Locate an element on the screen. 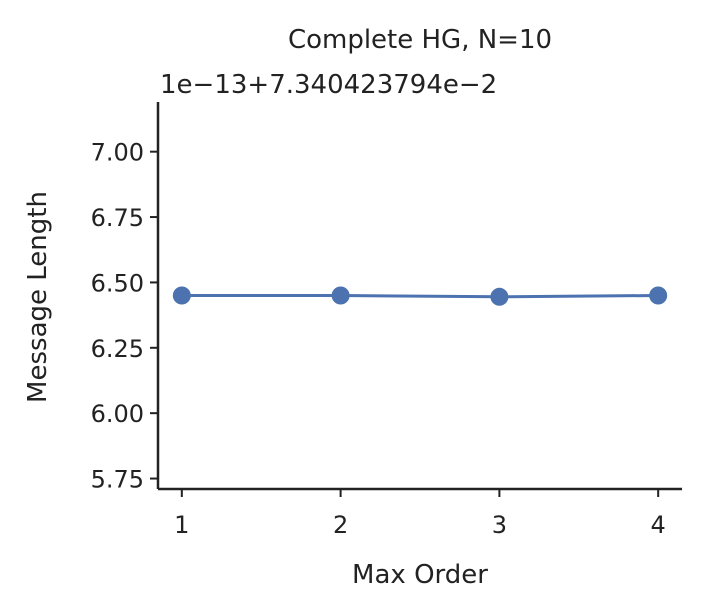 The height and width of the screenshot is (616, 706). x-tick-label: 2 is located at coordinates (340, 525).